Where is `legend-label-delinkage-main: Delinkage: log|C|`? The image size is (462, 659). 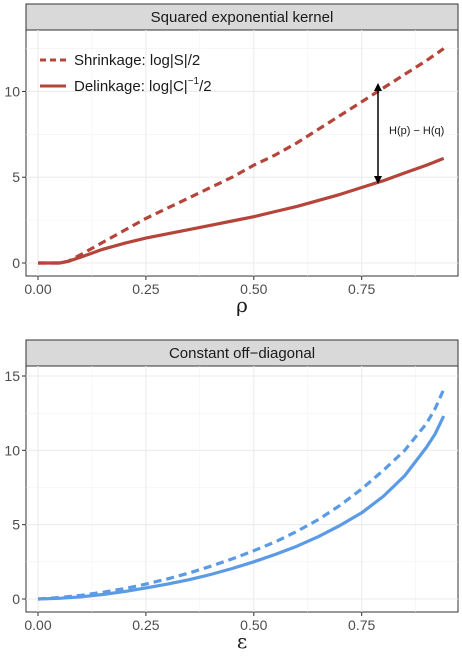 legend-label-delinkage-main: Delinkage: log|C| is located at coordinates (131, 86).